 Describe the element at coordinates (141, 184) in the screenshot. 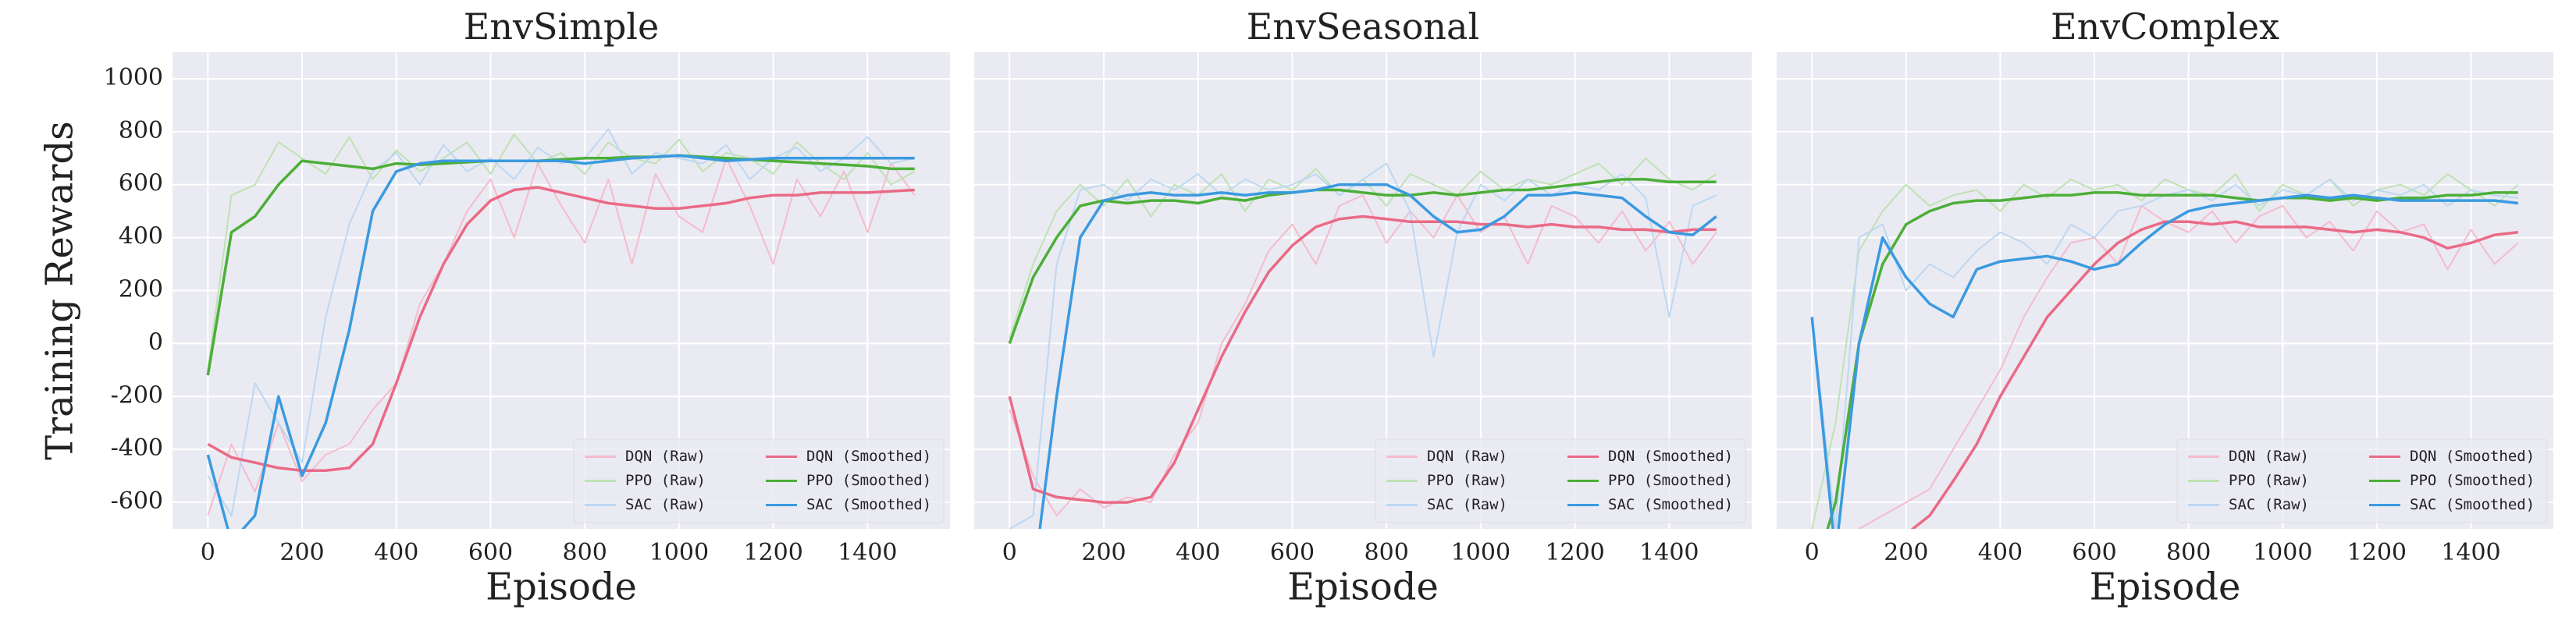

I see `y-tick-label: 600` at that location.